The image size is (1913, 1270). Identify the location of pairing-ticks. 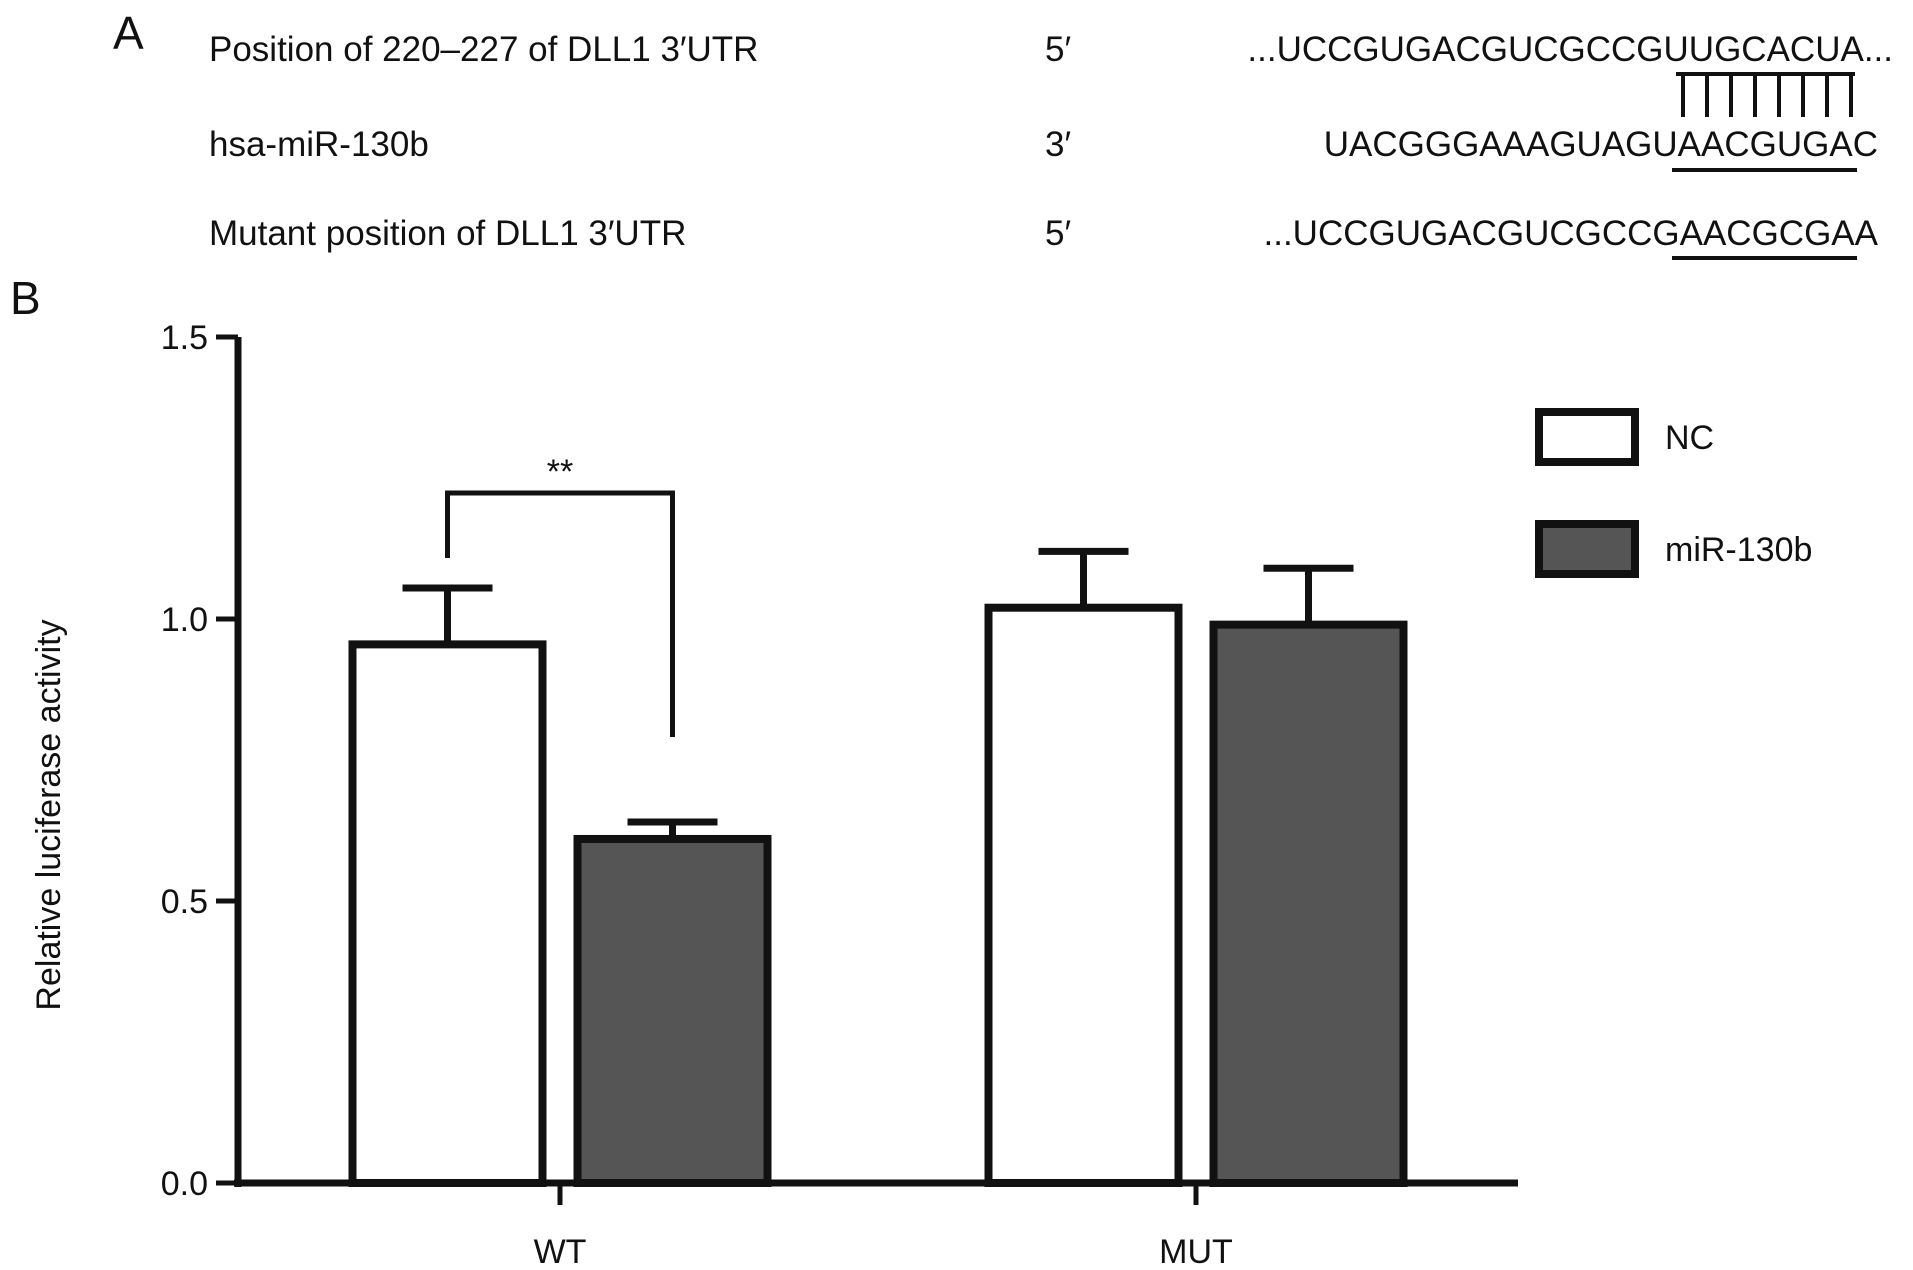
(1767, 95).